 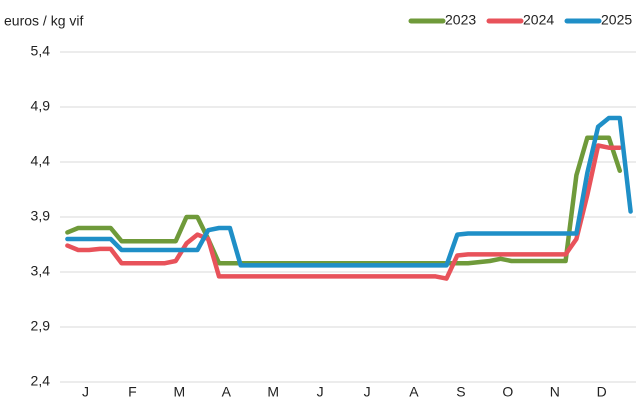 What do you see at coordinates (41, 51) in the screenshot?
I see `y-tick-label: 5,4` at bounding box center [41, 51].